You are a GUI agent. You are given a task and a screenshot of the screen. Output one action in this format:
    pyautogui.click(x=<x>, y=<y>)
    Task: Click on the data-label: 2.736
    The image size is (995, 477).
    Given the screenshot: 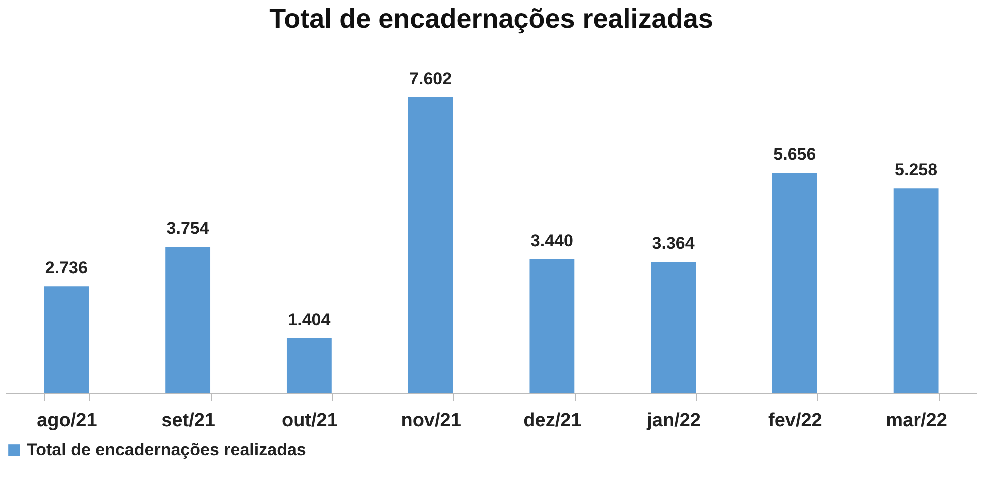 What is the action you would take?
    pyautogui.click(x=66, y=268)
    